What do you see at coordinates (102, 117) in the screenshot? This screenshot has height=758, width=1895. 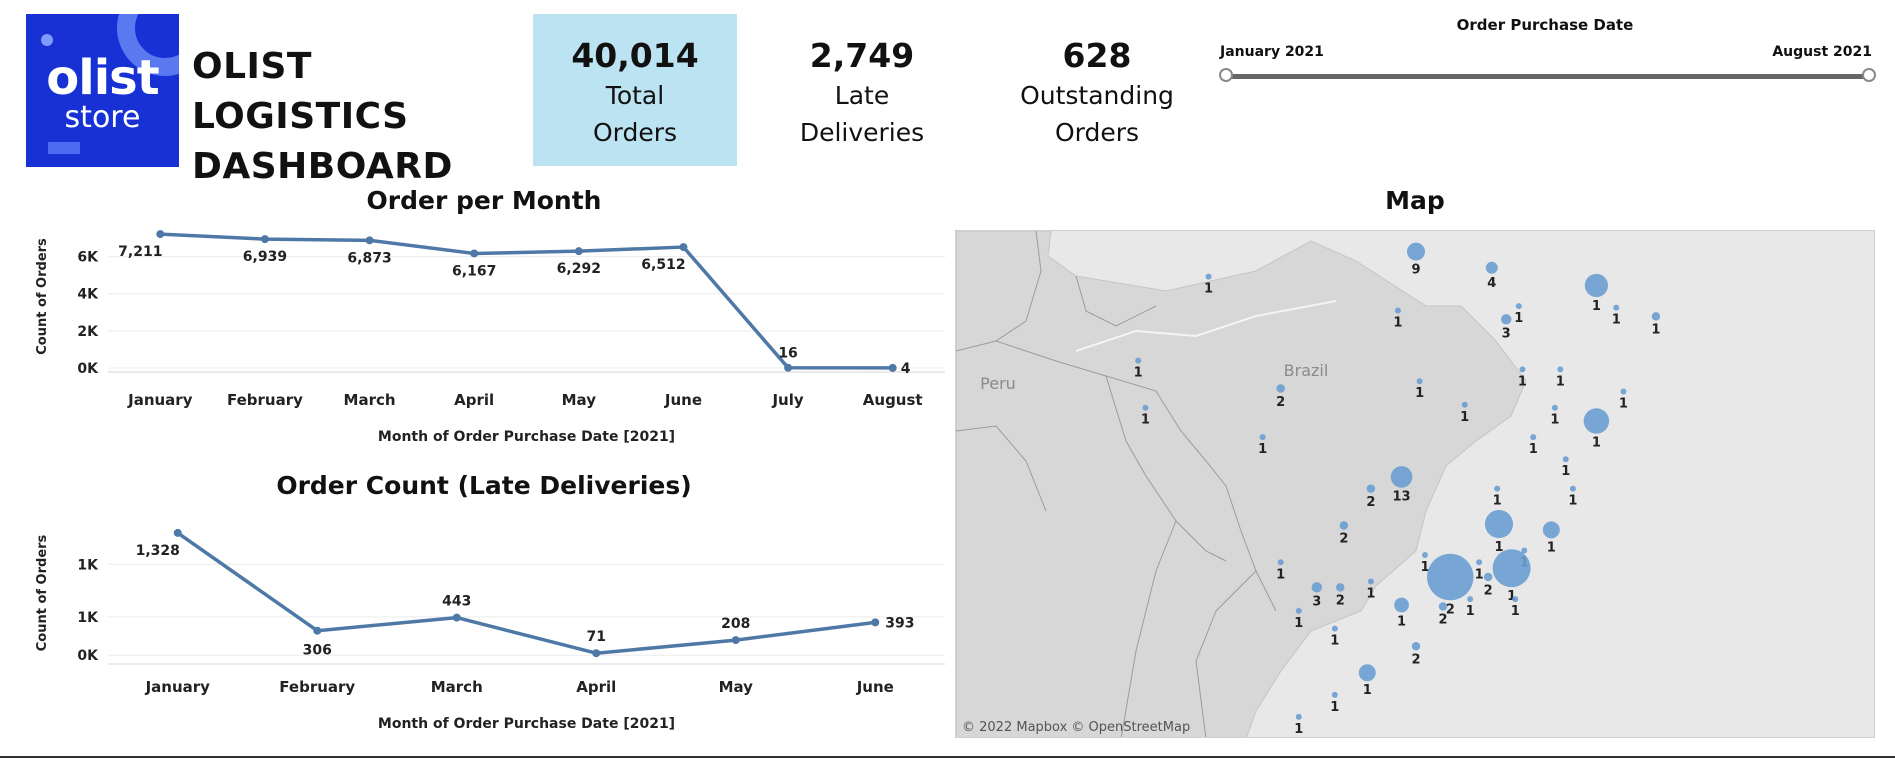 I see `logo-brand-subtext: store` at bounding box center [102, 117].